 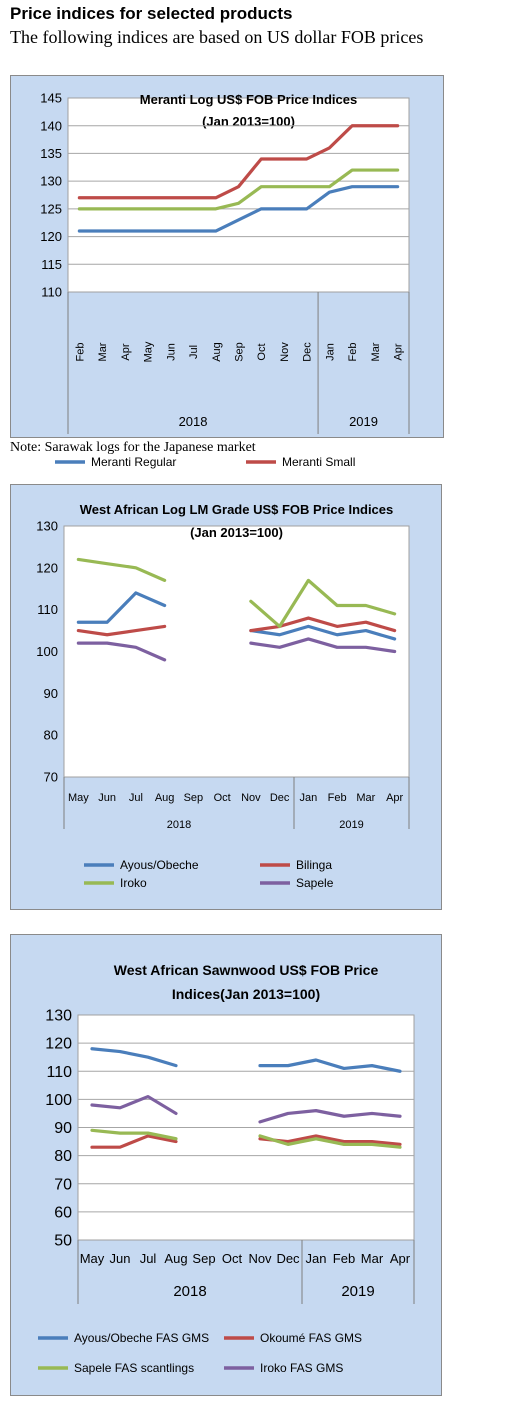 I want to click on legend-label: Ayous/Obeche FAS GMS, so click(x=141, y=1338).